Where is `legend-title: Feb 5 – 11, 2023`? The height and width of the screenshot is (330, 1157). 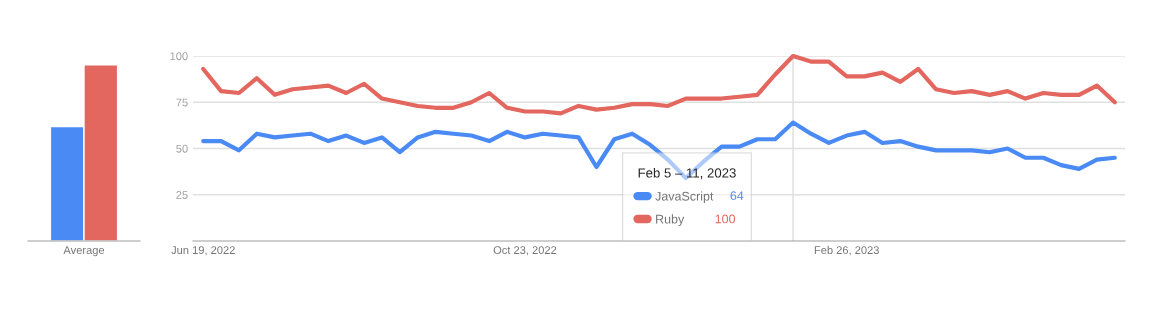 legend-title: Feb 5 – 11, 2023 is located at coordinates (687, 173).